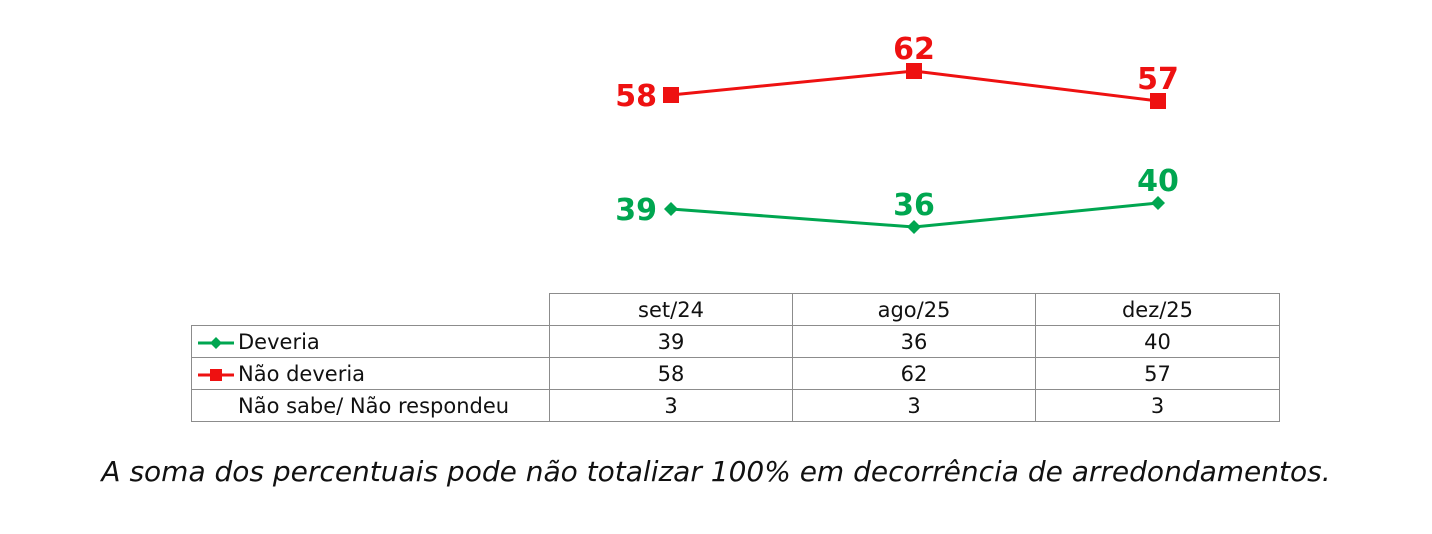  I want to click on data-label-deveria: 36, so click(914, 205).